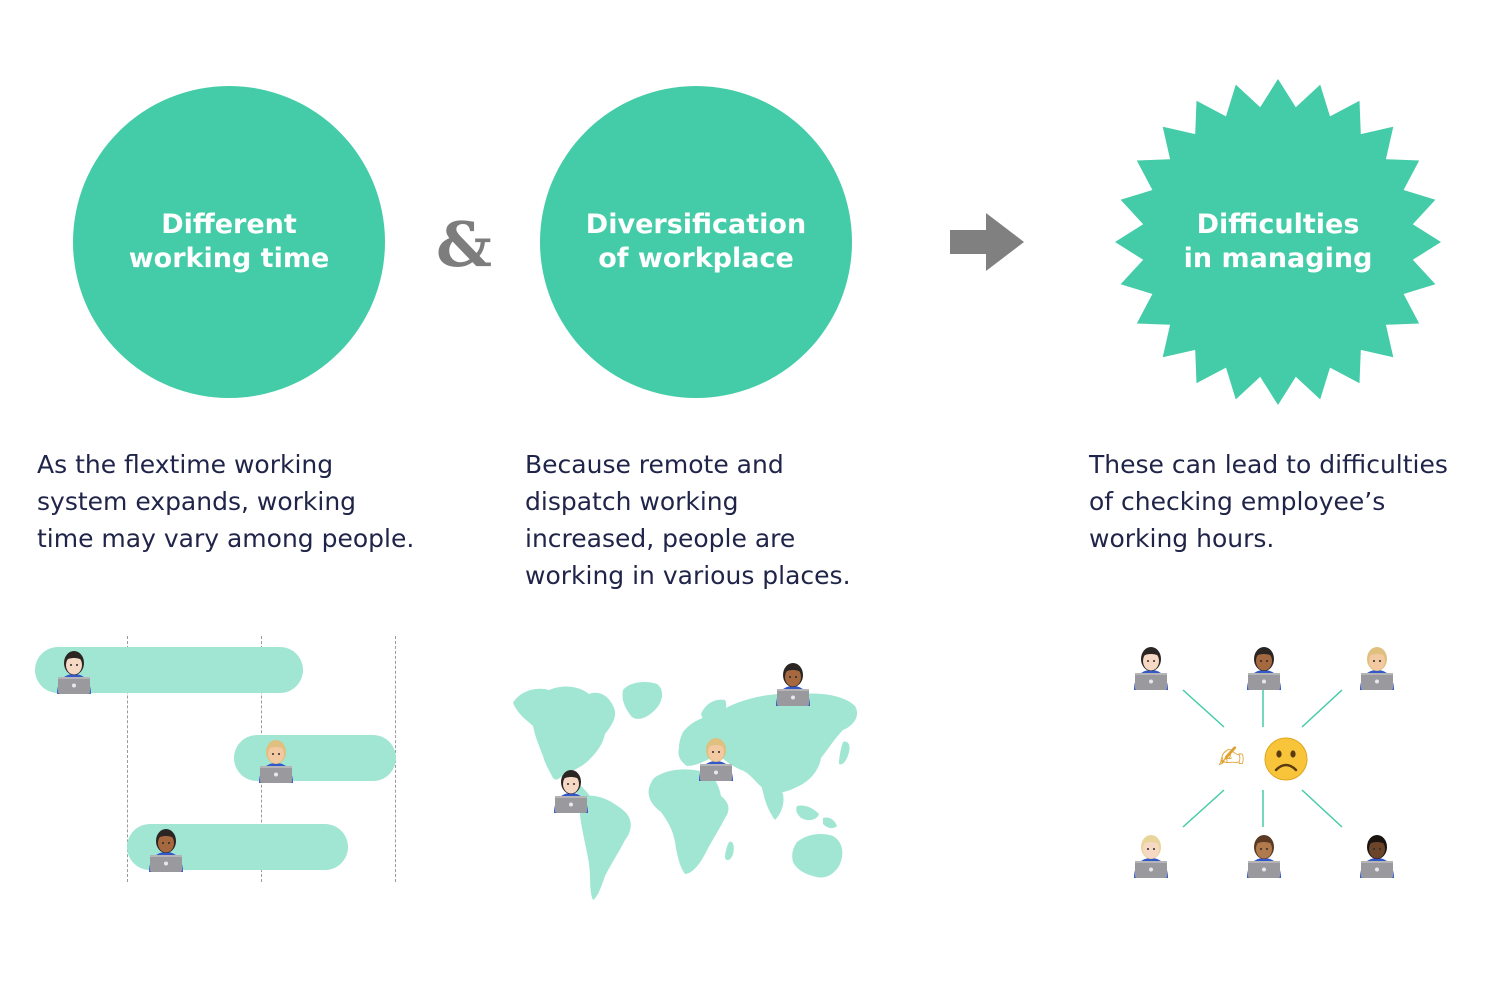  I want to click on step-circle-workplace: Diversification of workplace, so click(696, 242).